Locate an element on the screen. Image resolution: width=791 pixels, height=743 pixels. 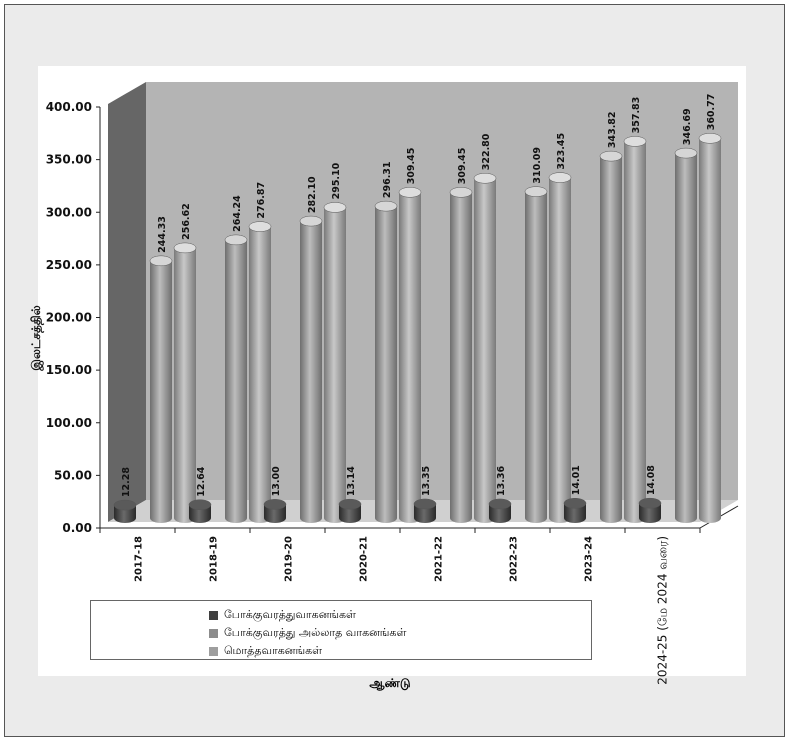
data-label: 14.08 is located at coordinates (651, 480).